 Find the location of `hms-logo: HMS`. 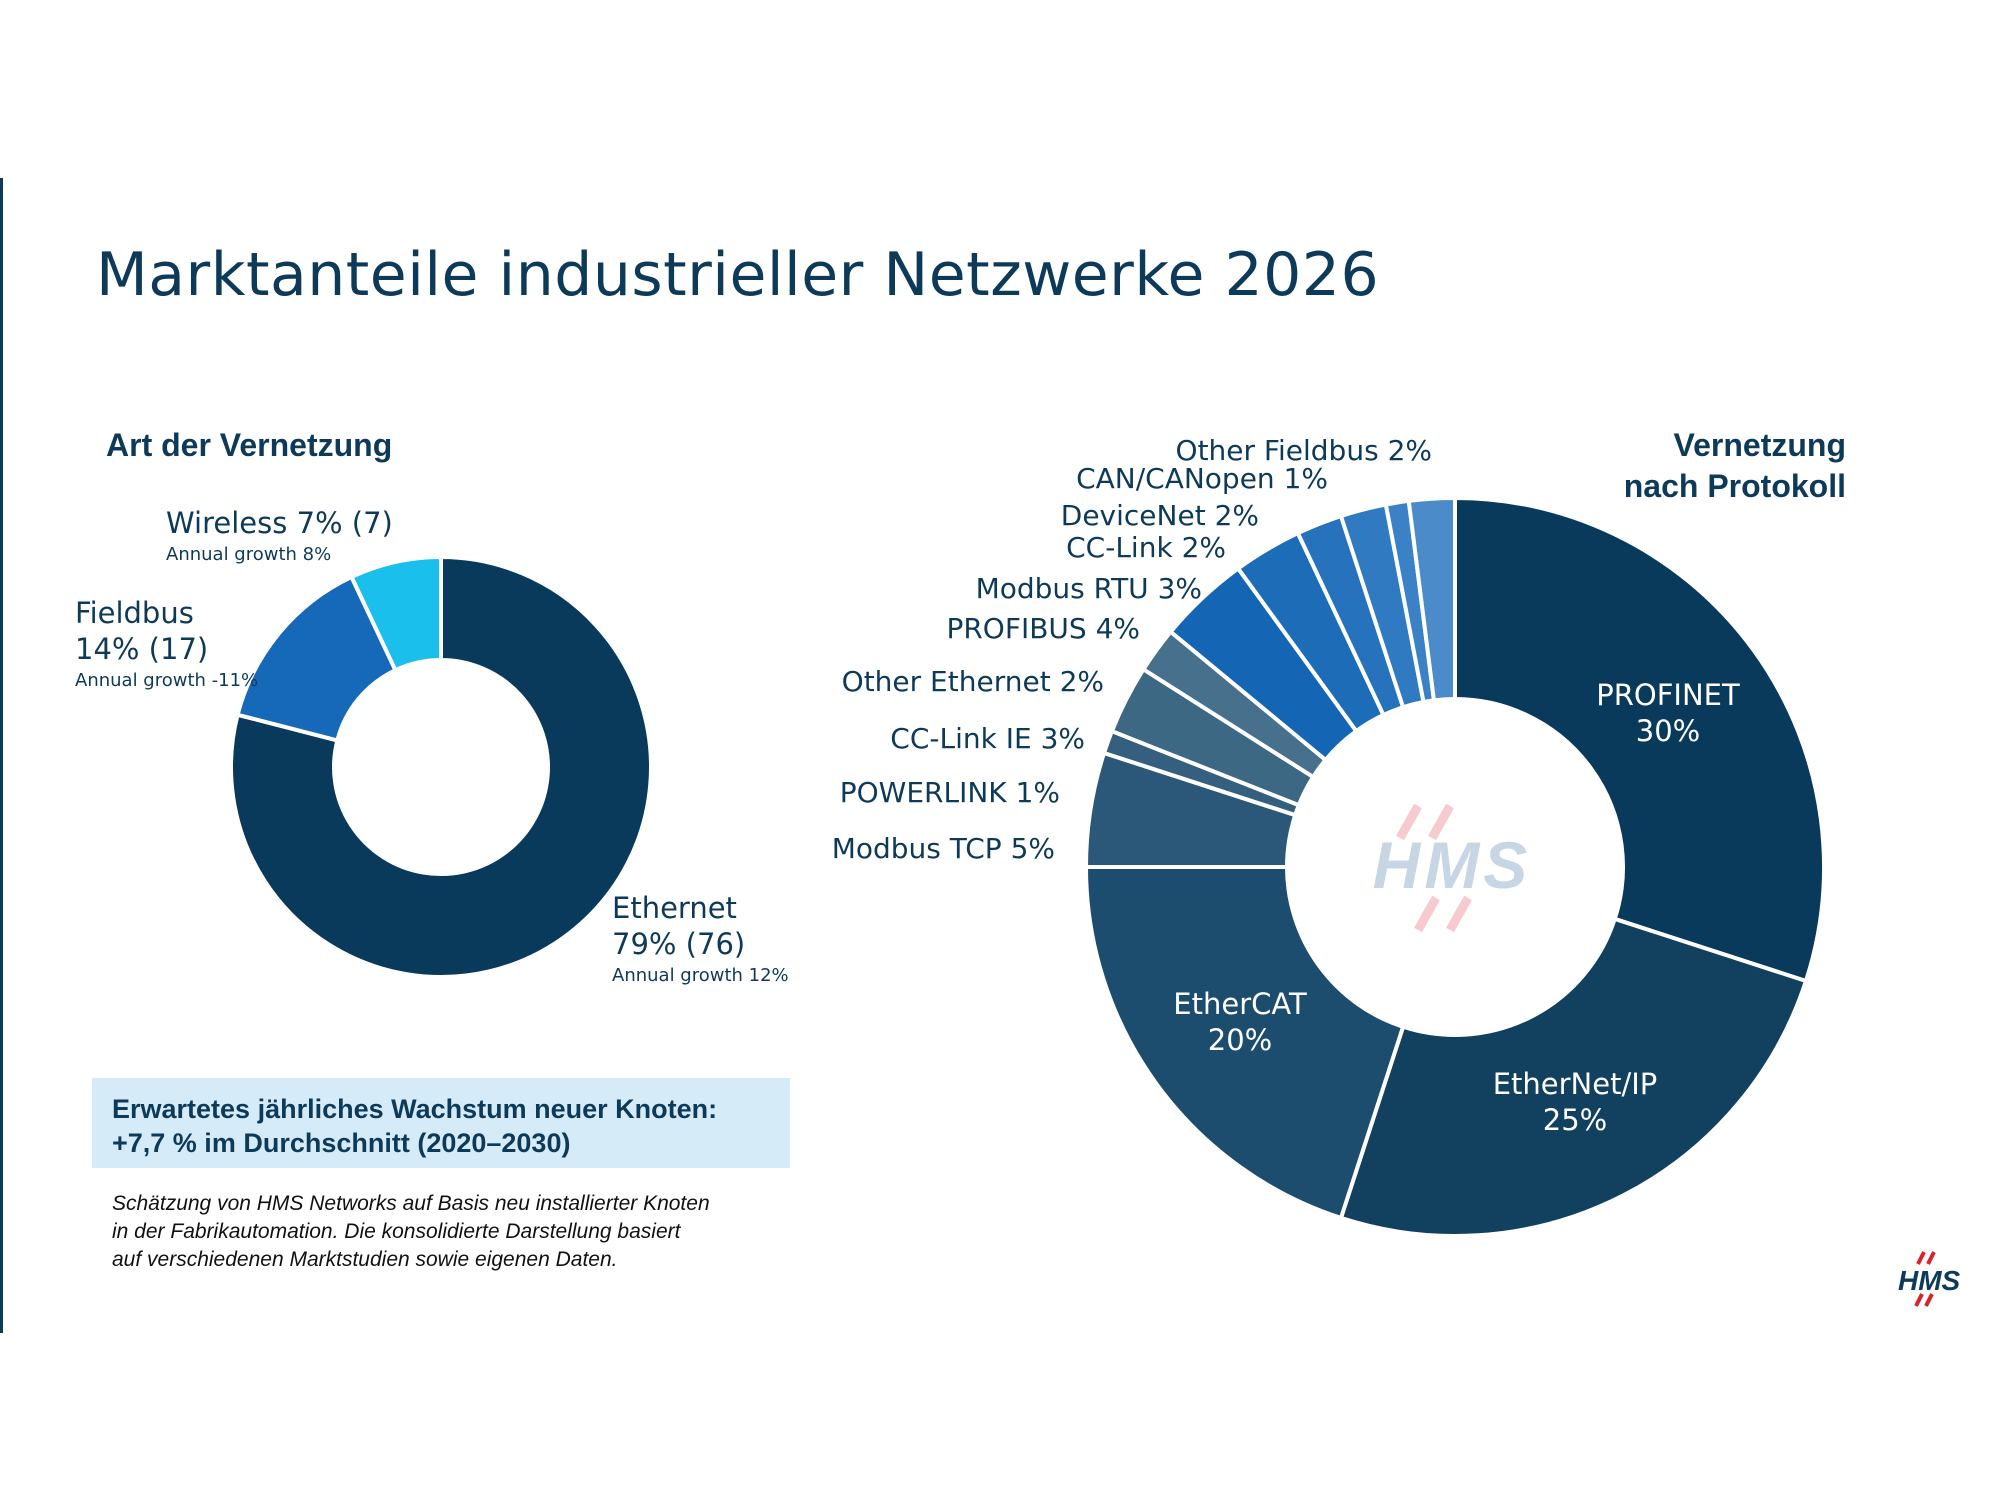

hms-logo: HMS is located at coordinates (1929, 1279).